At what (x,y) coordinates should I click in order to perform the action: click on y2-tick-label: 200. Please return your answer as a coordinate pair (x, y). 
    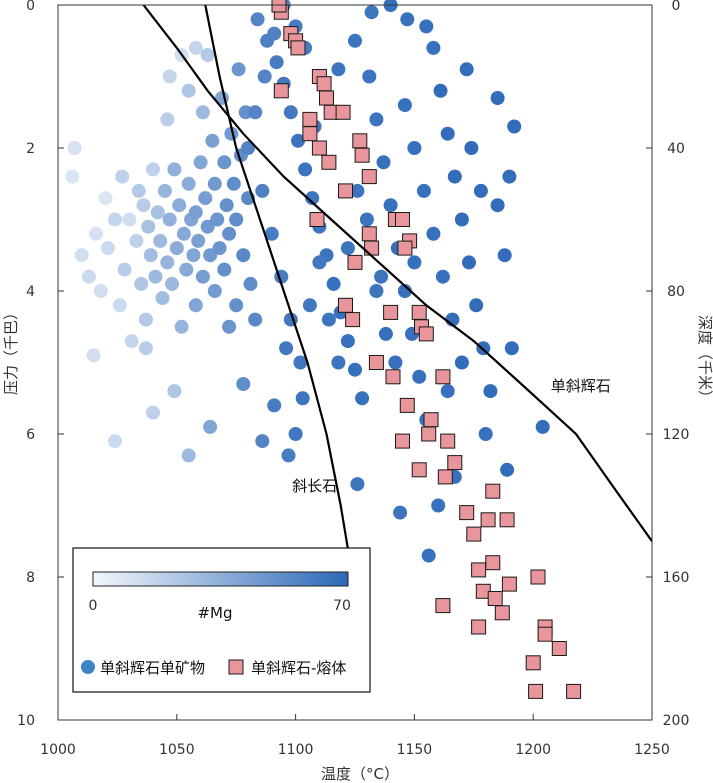
    Looking at the image, I should click on (676, 721).